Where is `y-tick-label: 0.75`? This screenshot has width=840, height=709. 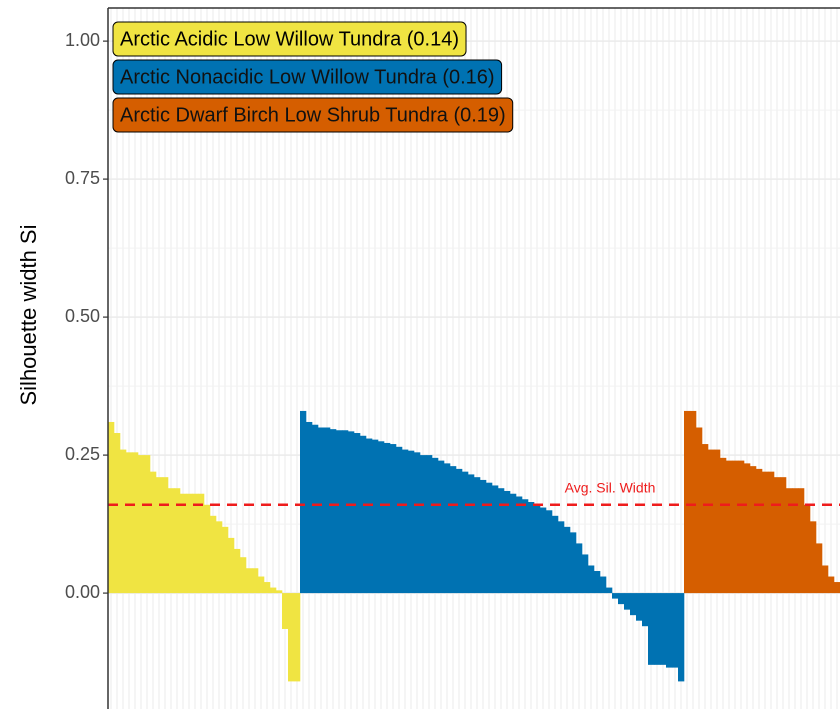 y-tick-label: 0.75 is located at coordinates (82, 178).